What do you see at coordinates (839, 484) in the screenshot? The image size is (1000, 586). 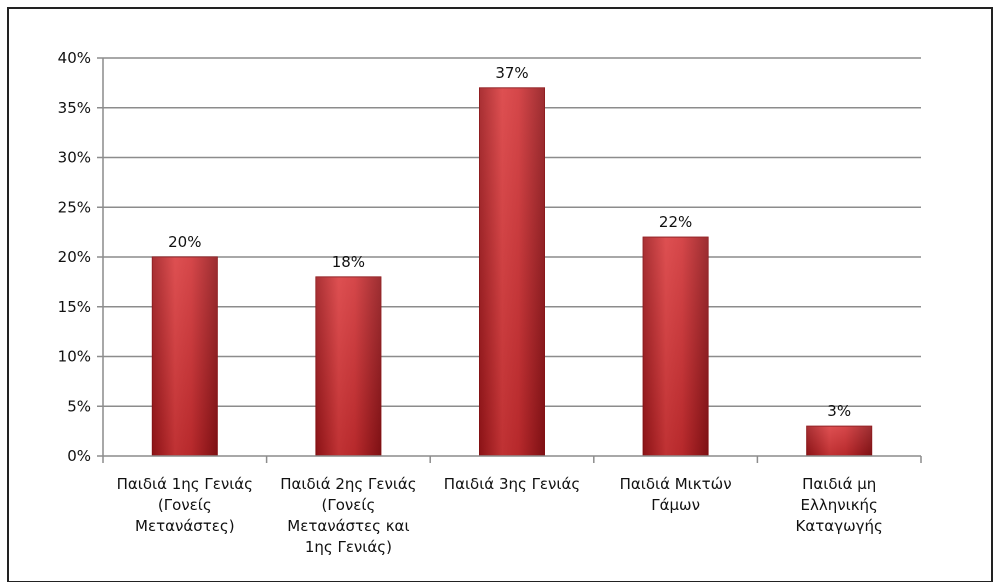 I see `x-category-label-line: Παιδιά μη` at bounding box center [839, 484].